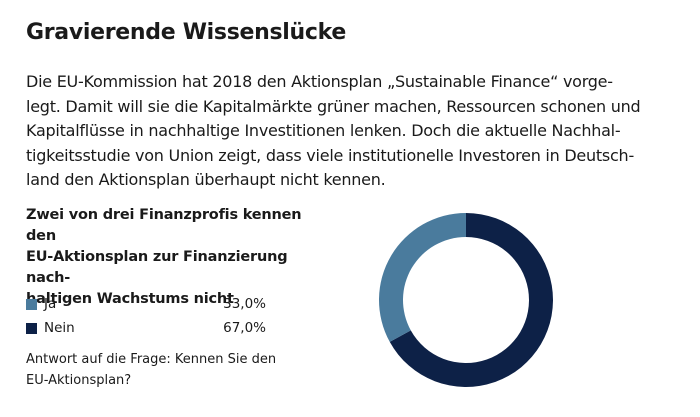  What do you see at coordinates (164, 225) in the screenshot?
I see `chart-title-line: Zwei von drei Finanzprofis kennen den` at bounding box center [164, 225].